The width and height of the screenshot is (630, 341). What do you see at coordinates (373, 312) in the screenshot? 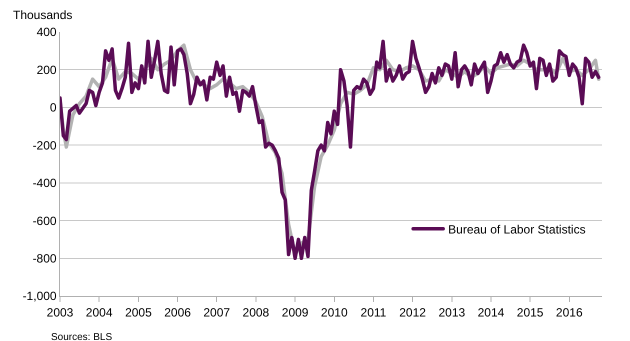
I see `x-tick-label: 2011` at bounding box center [373, 312].